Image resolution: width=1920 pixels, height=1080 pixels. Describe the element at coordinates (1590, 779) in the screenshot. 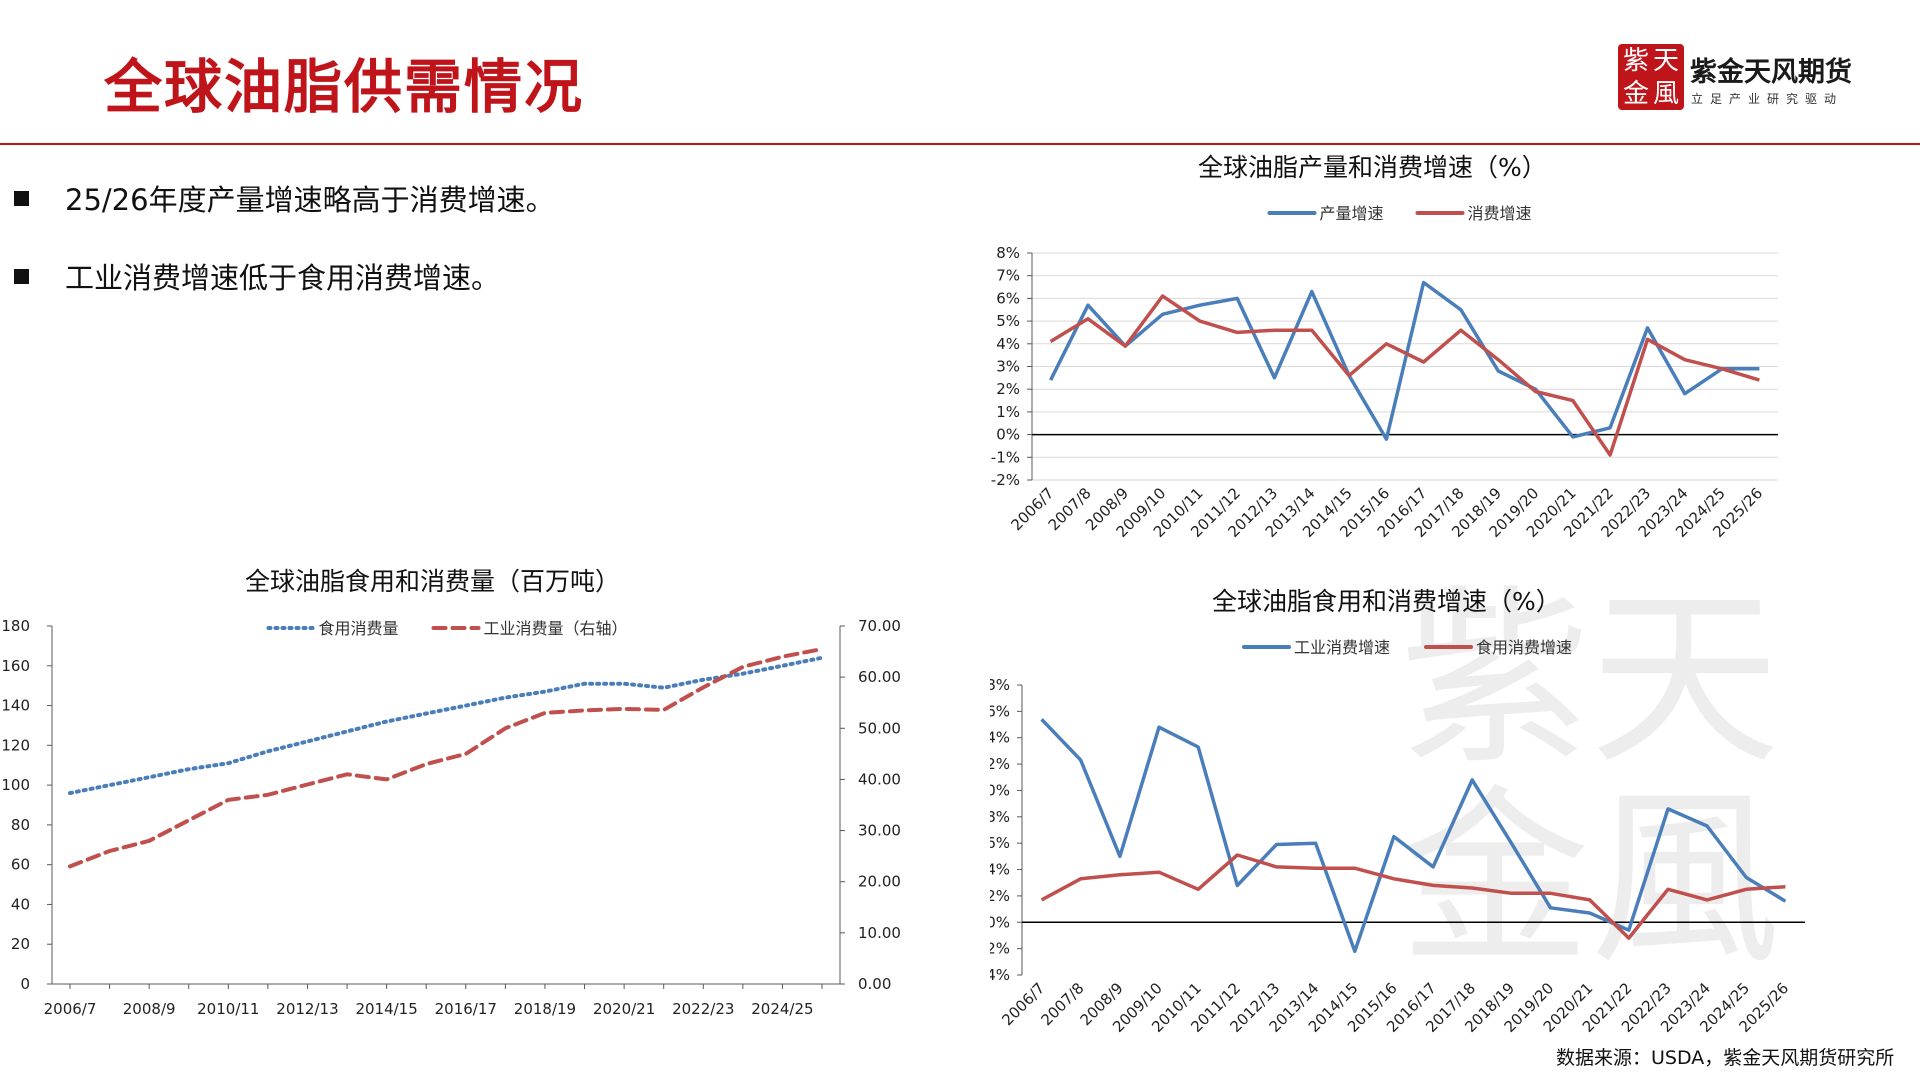

I see `brand-watermark: 紫天 金風` at that location.